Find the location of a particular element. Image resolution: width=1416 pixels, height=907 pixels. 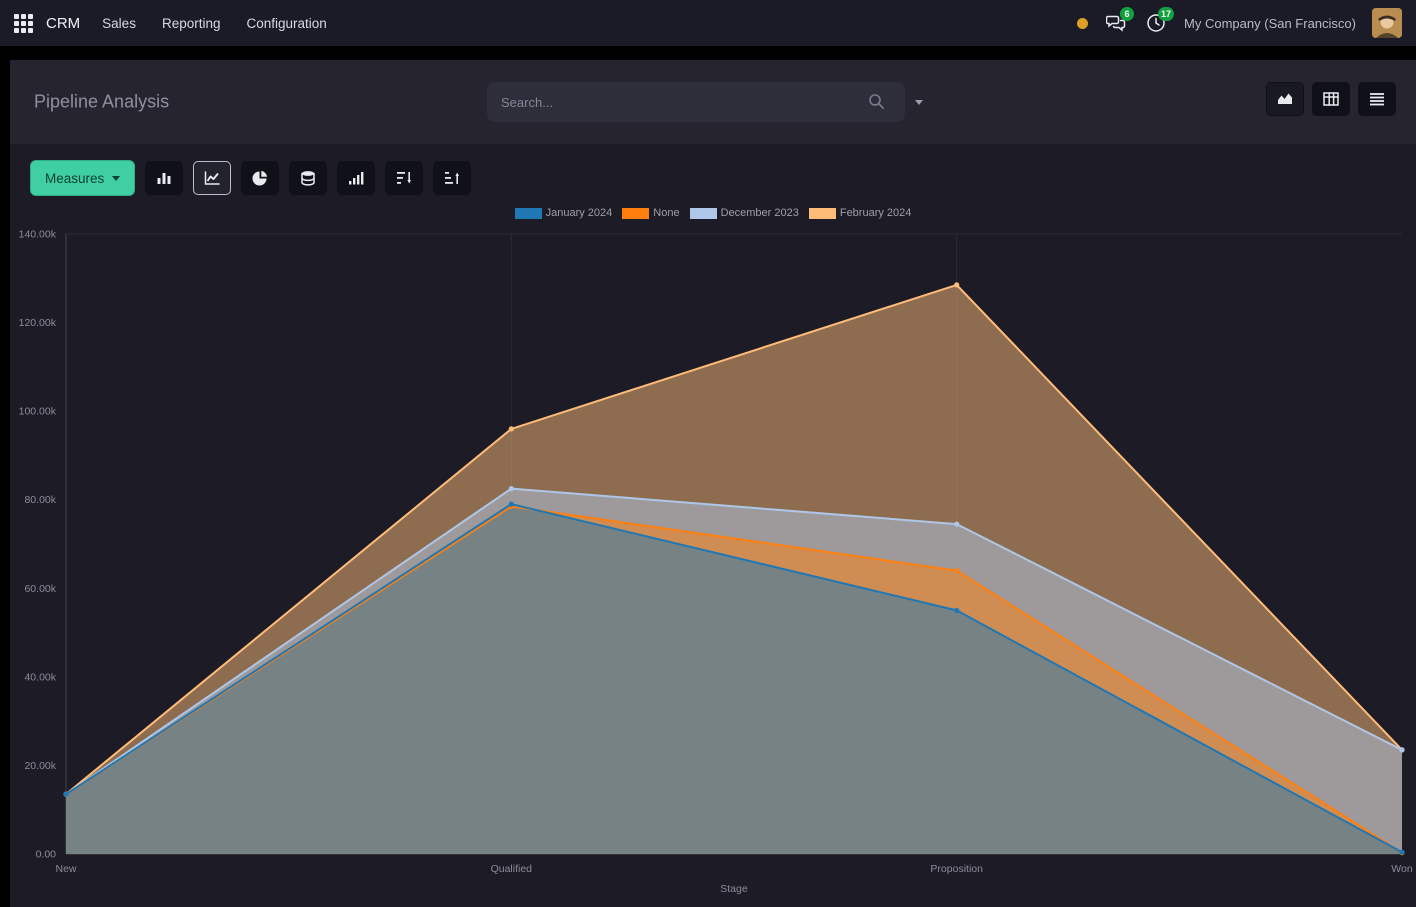

svg-text: 80.00k is located at coordinates (40, 500).